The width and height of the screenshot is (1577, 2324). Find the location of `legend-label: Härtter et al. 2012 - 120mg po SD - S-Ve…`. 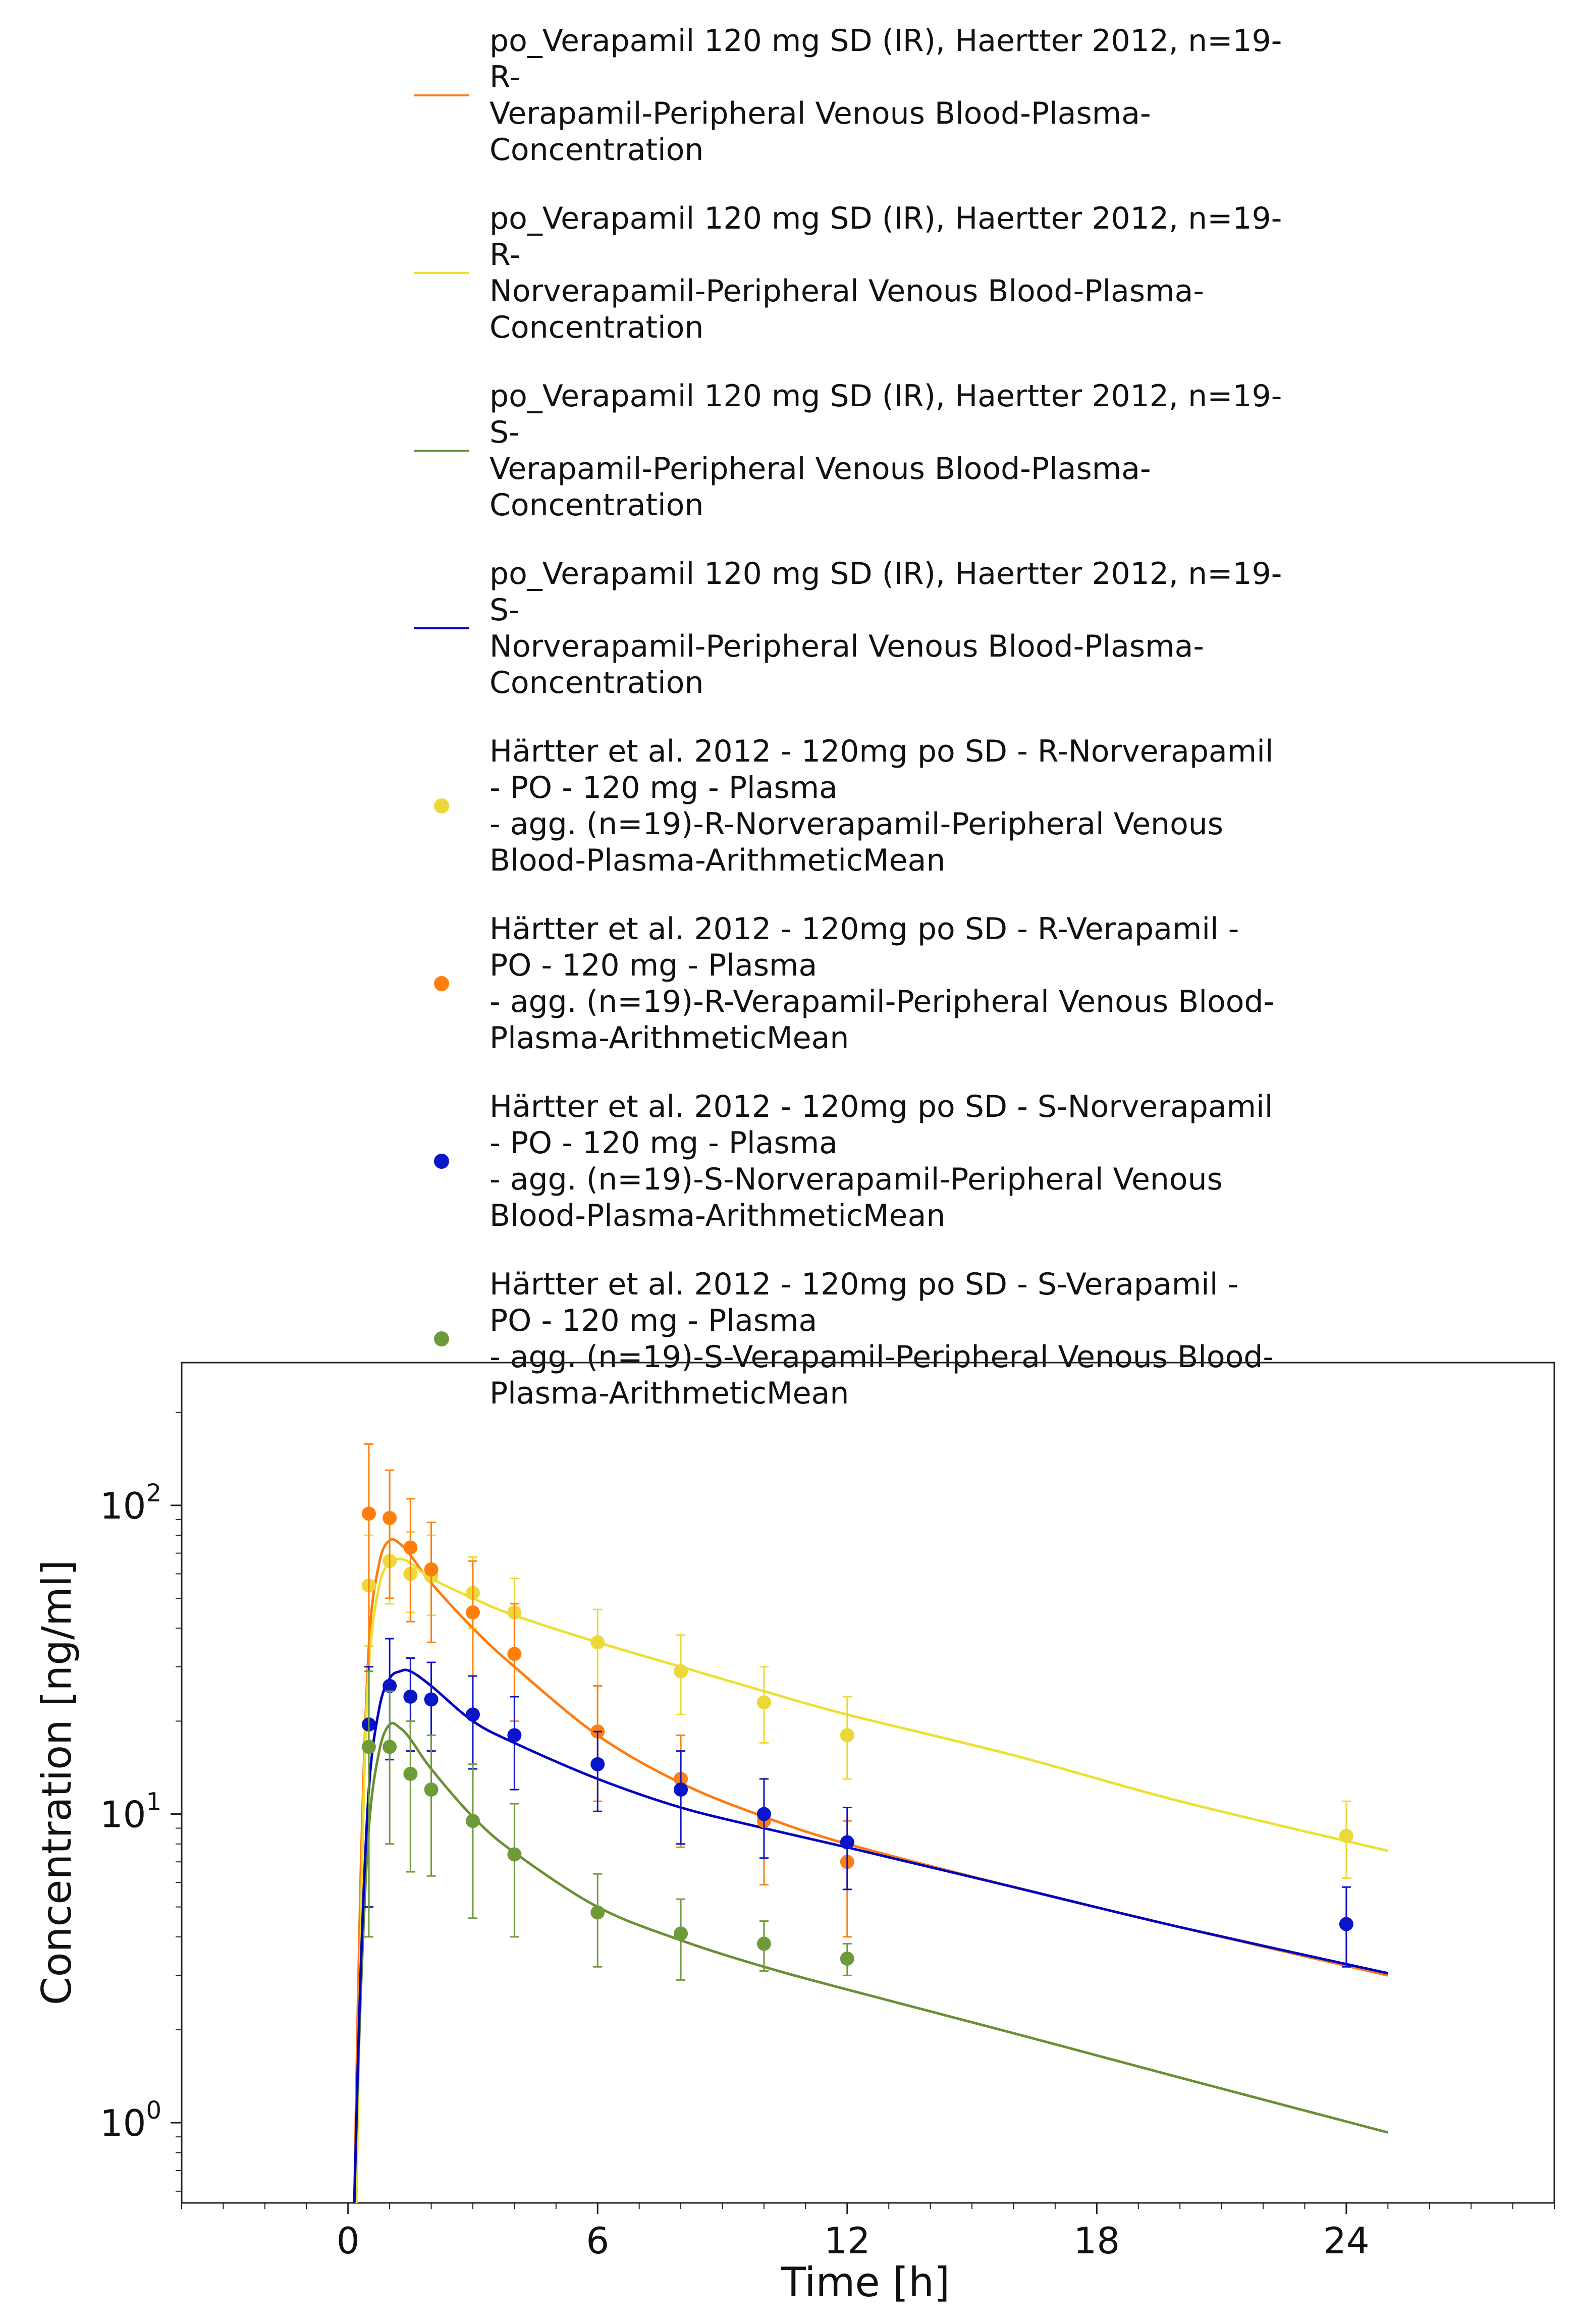

legend-label: Härtter et al. 2012 - 120mg po SD - S-Ve… is located at coordinates (882, 1339).